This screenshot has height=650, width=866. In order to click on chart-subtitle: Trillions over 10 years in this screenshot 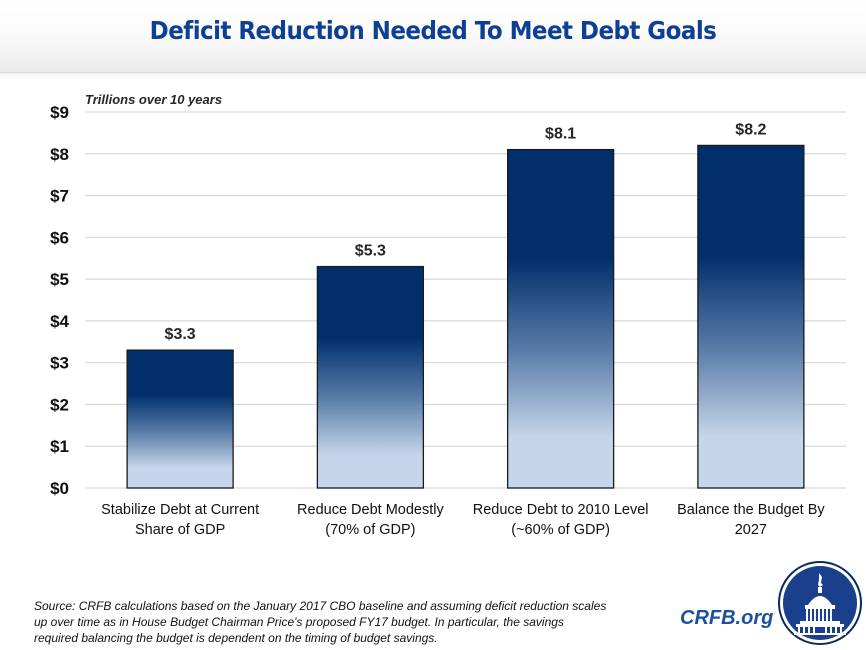, I will do `click(154, 99)`.